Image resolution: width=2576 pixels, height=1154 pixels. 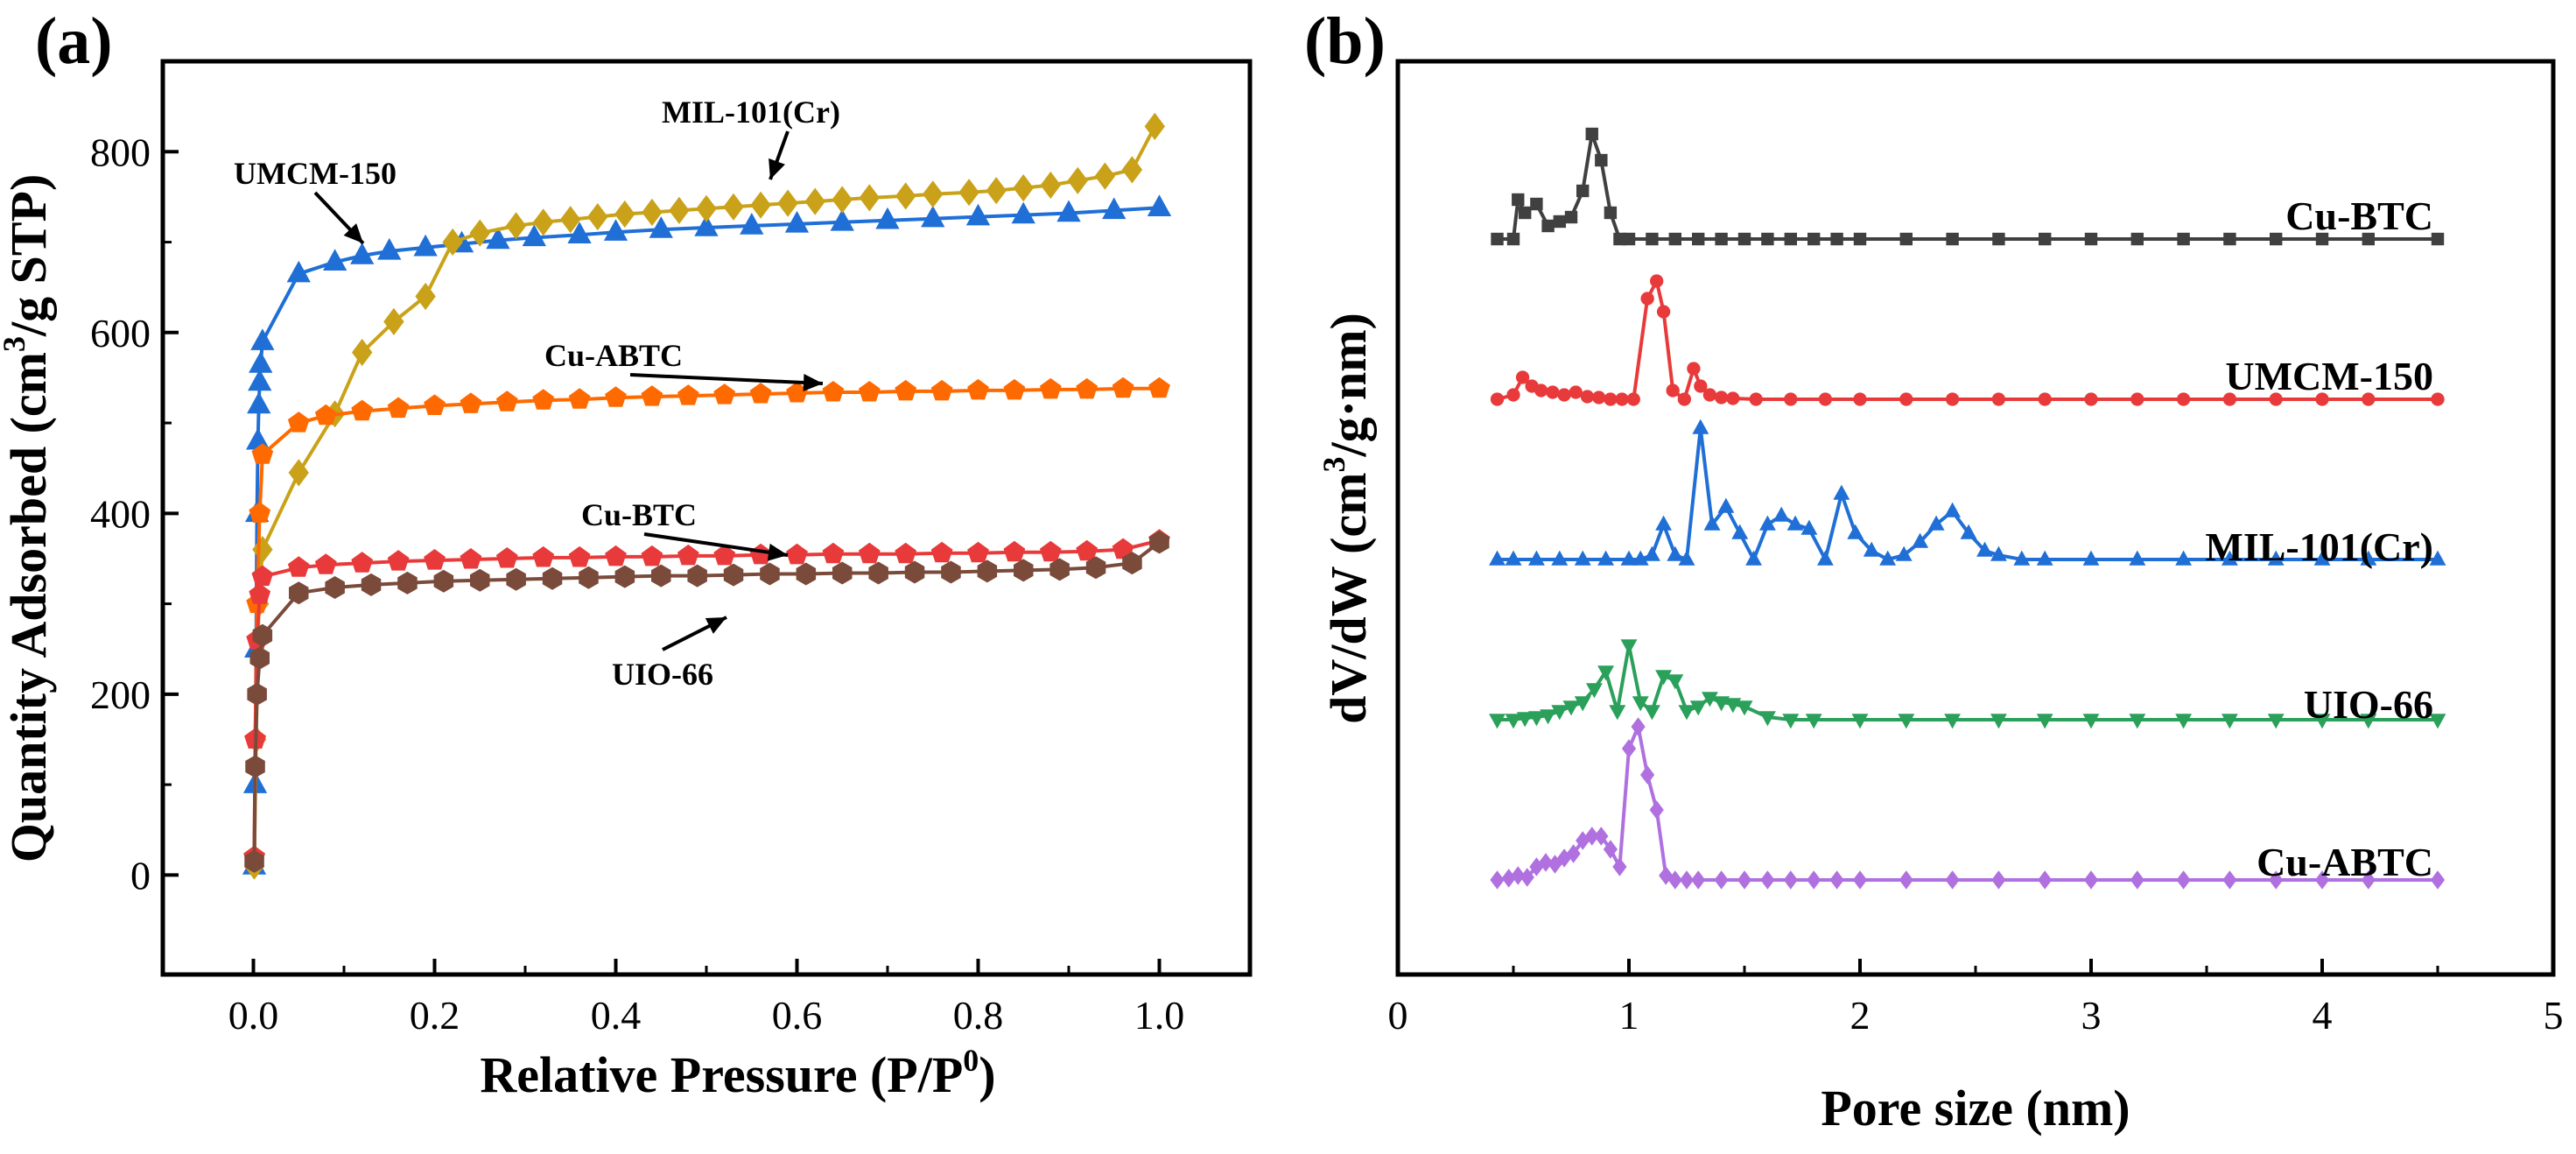 I want to click on y-tick-label: 200, so click(x=120, y=694).